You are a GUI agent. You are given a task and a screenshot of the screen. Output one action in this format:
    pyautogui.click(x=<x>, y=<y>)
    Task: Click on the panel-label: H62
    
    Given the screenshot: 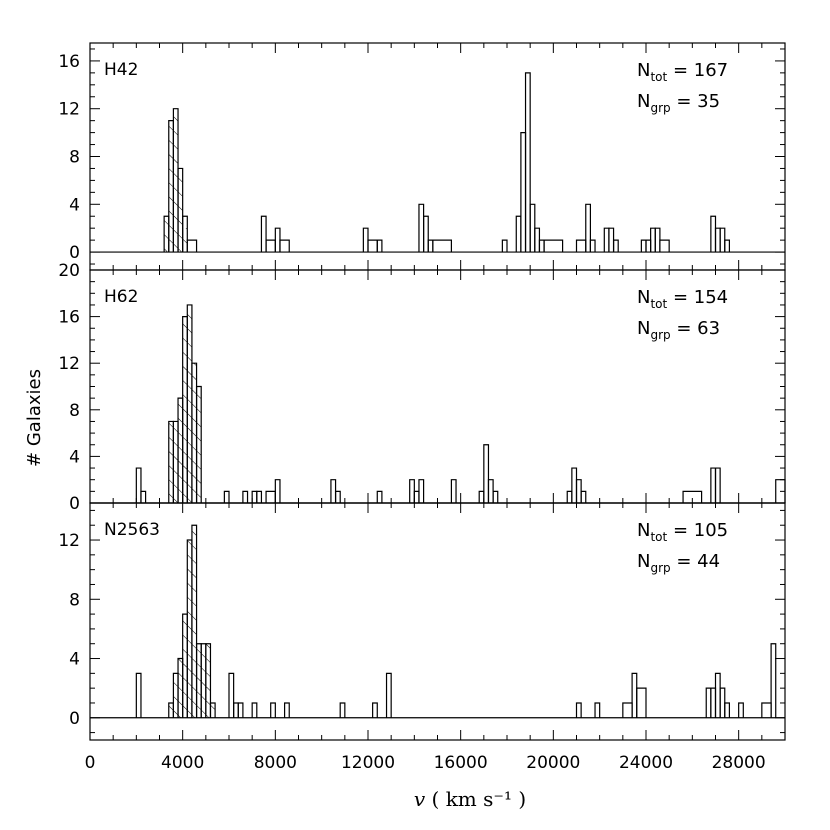 What is the action you would take?
    pyautogui.click(x=121, y=297)
    